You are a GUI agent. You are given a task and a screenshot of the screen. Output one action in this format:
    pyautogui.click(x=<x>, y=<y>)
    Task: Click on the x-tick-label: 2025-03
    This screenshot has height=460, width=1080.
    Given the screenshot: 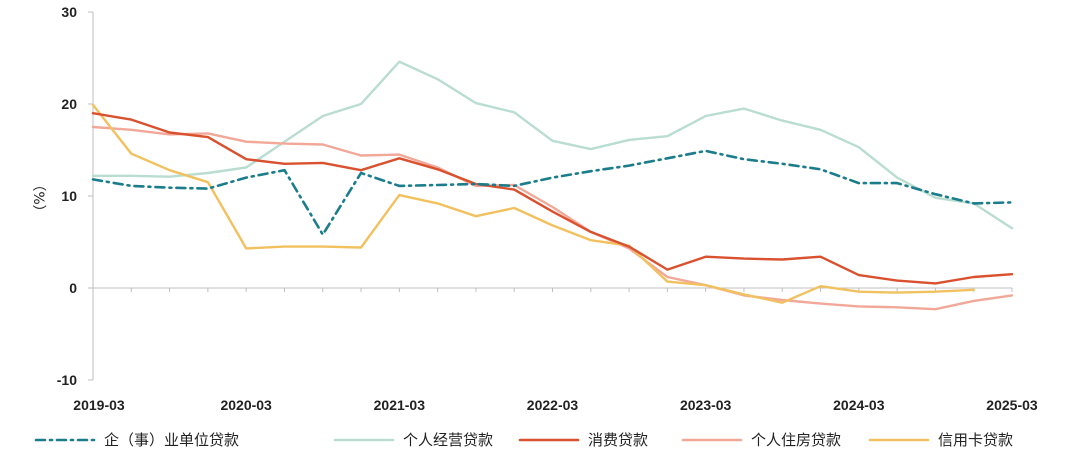 What is the action you would take?
    pyautogui.click(x=1012, y=405)
    